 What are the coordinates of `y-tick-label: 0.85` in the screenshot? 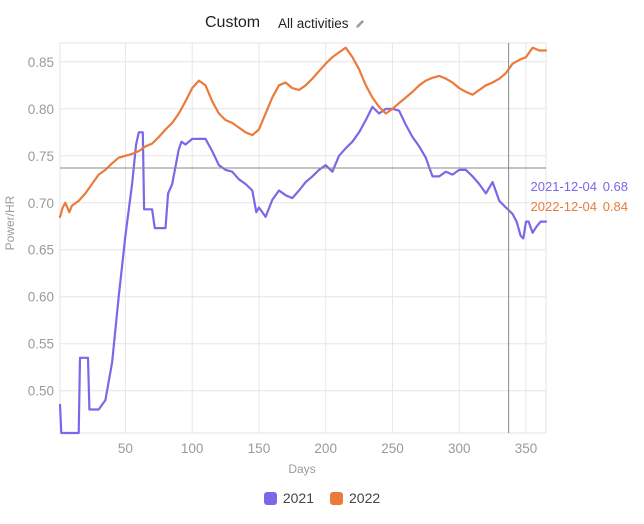 It's located at (41, 62).